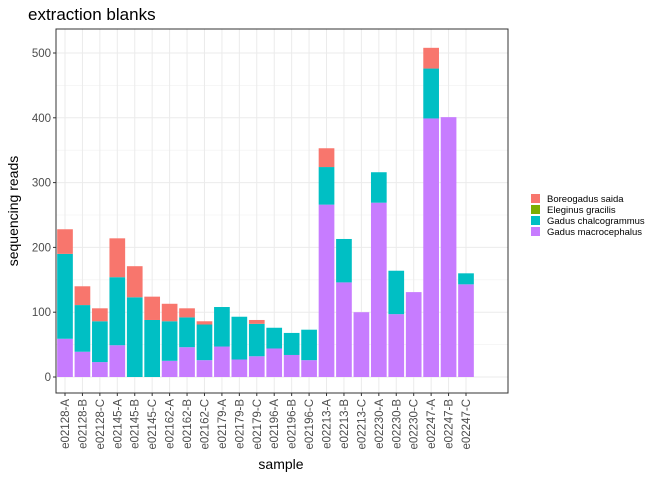  Describe the element at coordinates (153, 424) in the screenshot. I see `x-tick-label: e02145-C` at that location.